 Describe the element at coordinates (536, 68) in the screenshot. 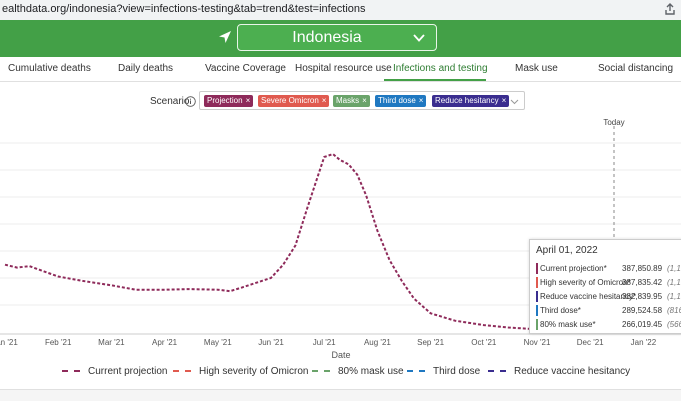

I see `tab-mask-use: Mask use` at that location.